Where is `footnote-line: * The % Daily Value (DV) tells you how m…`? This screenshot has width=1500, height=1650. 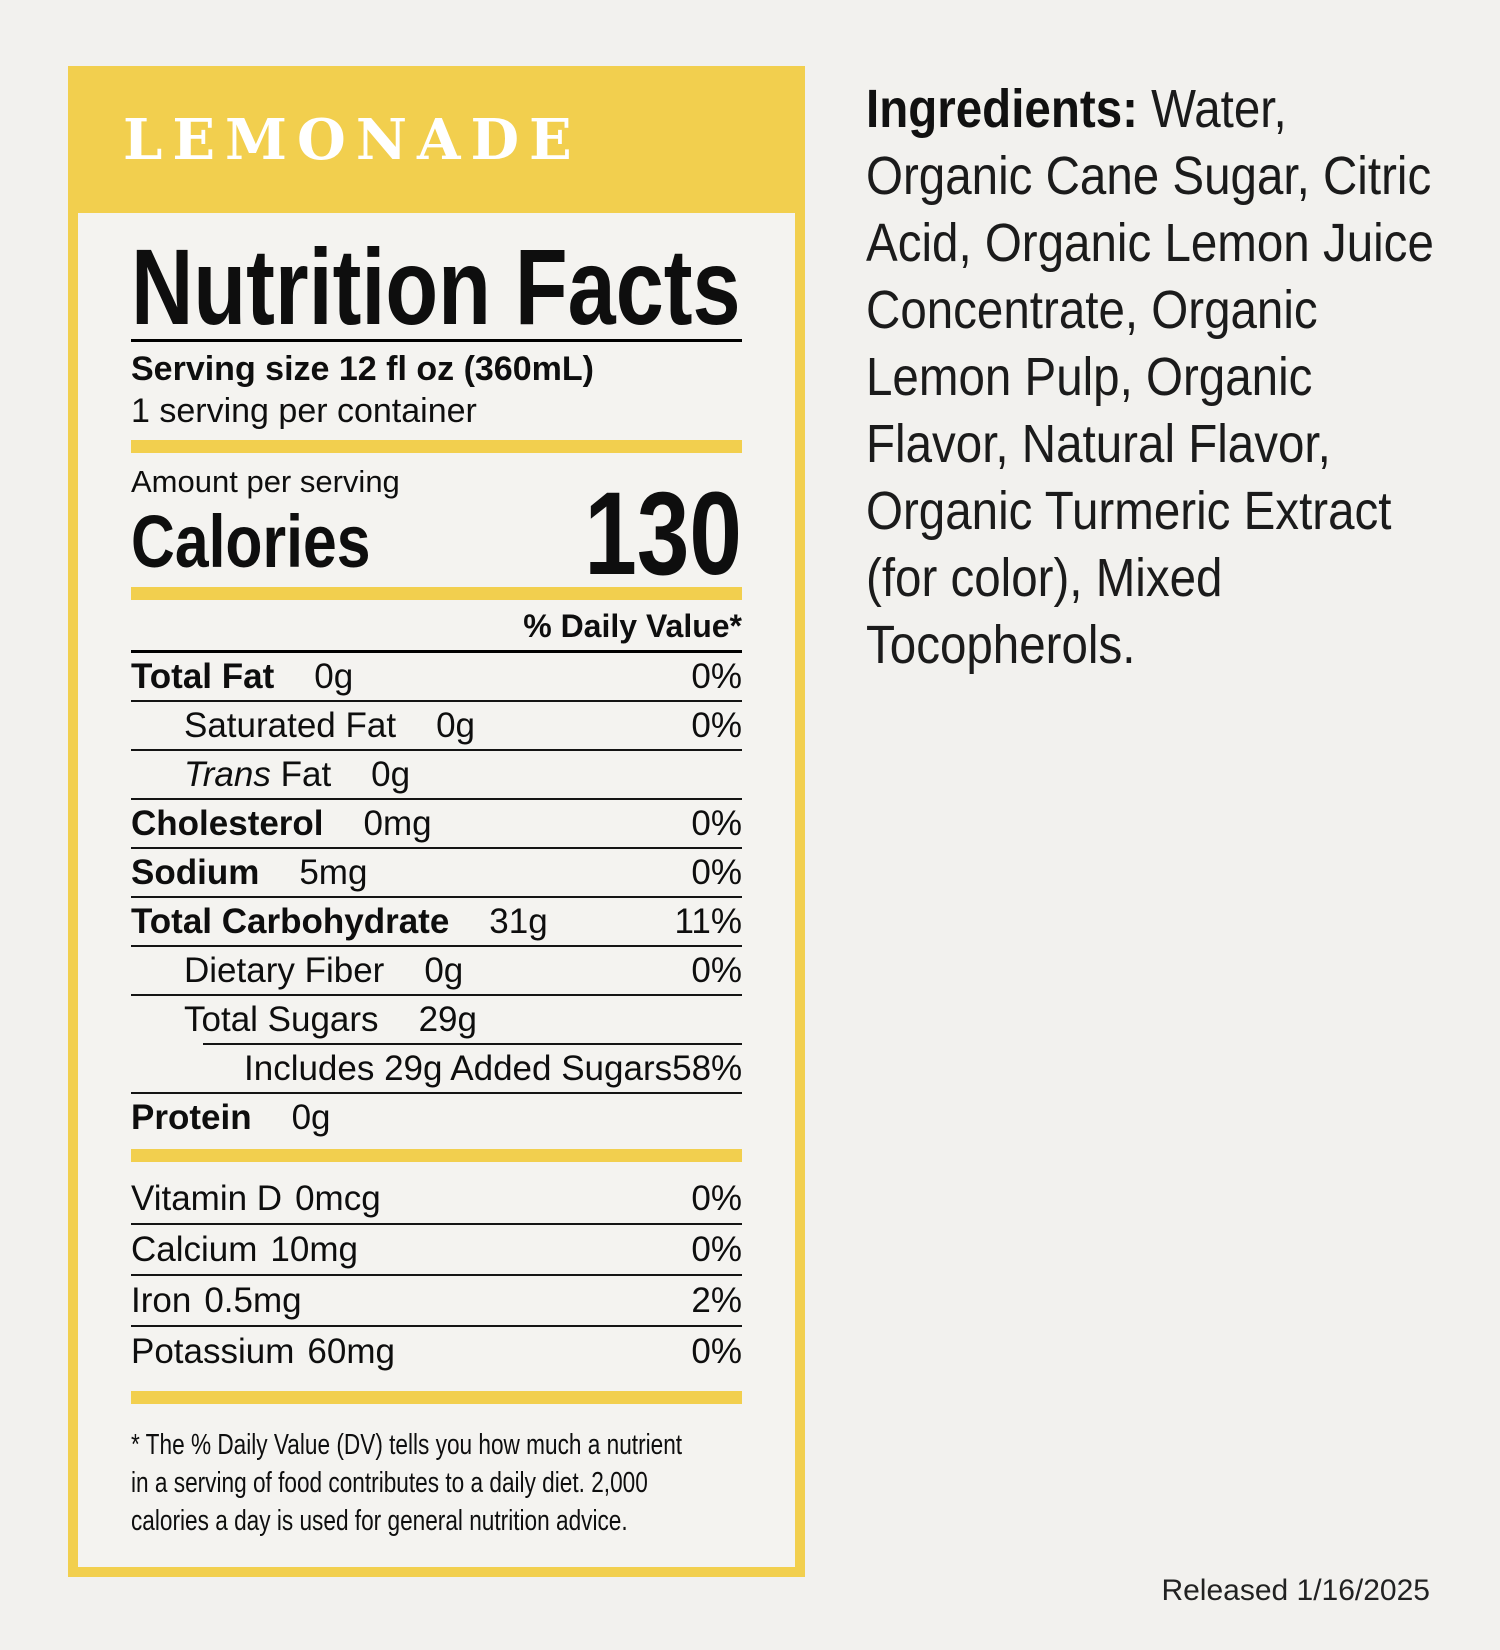
footnote-line: * The % Daily Value (DV) tells you how m… is located at coordinates (407, 1445).